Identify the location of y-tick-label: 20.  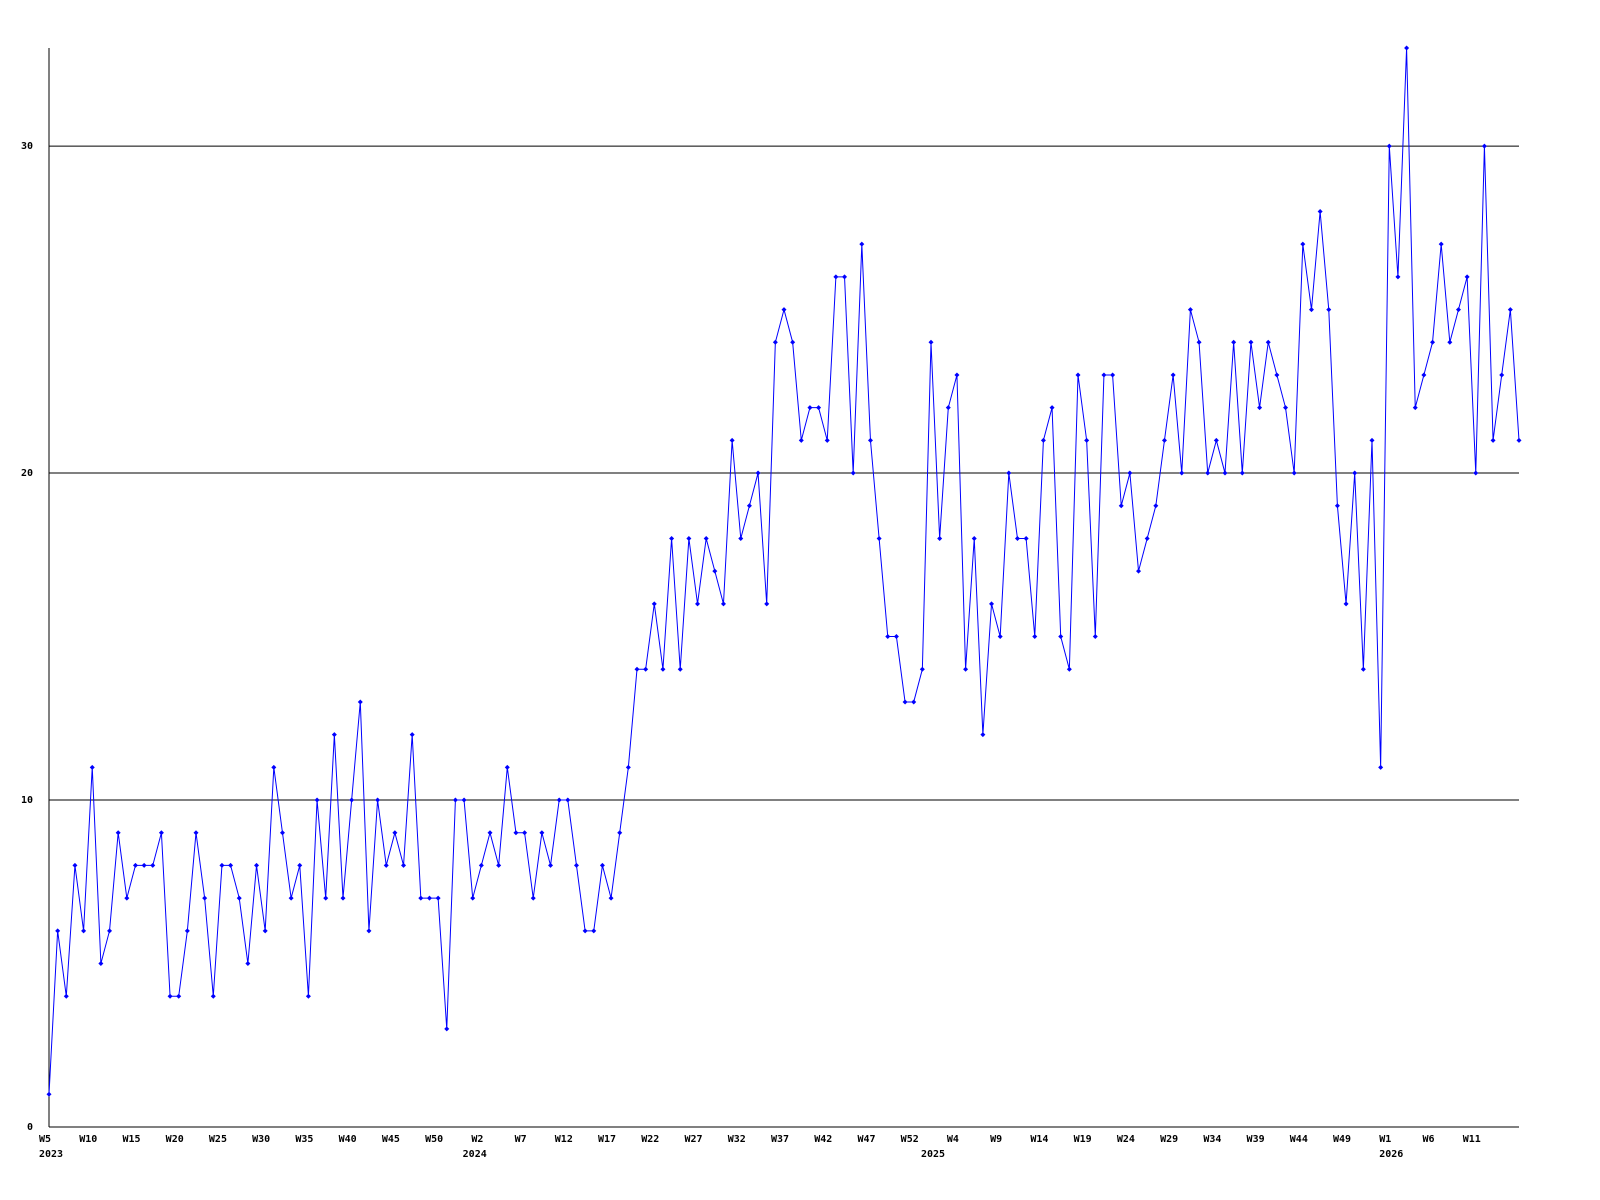
(27, 473).